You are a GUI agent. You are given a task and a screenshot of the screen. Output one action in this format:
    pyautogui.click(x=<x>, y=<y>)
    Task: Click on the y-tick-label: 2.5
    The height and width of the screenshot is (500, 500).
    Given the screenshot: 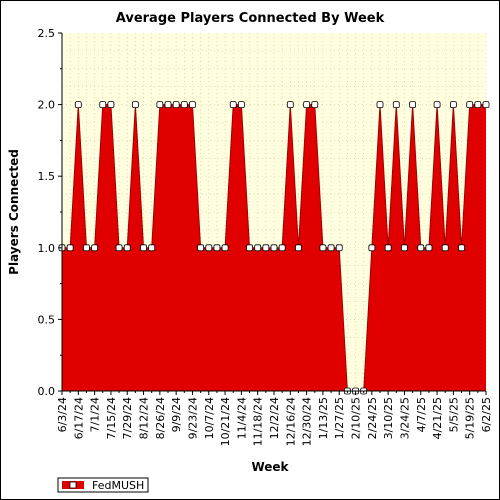 What is the action you would take?
    pyautogui.click(x=47, y=33)
    